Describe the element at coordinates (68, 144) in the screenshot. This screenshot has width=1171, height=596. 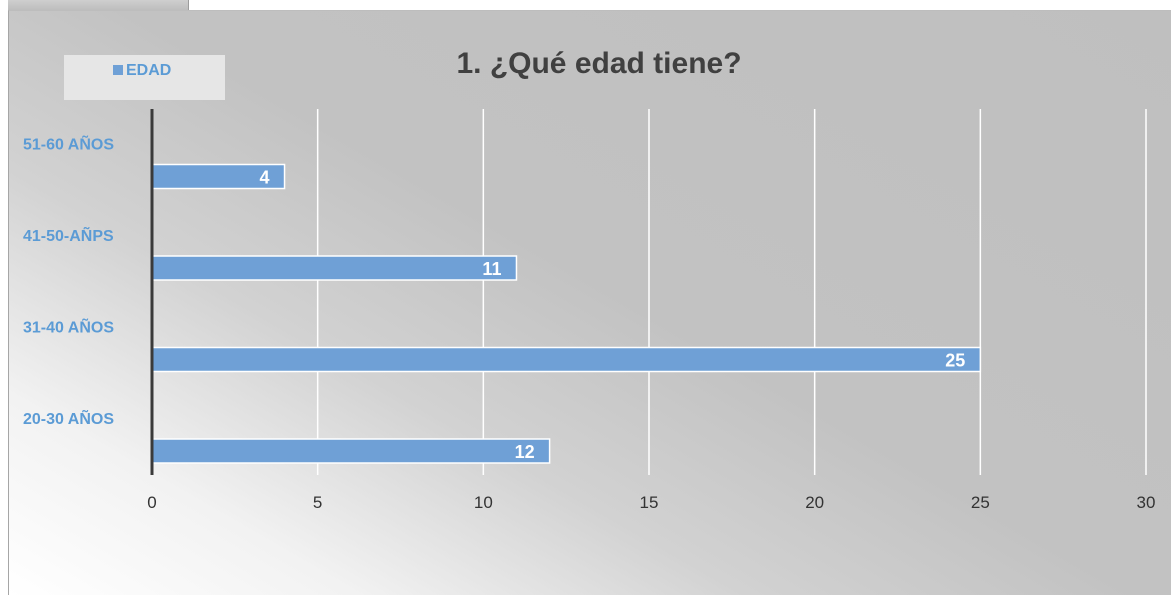
I see `category-label-0: 51-60 AÑOS` at that location.